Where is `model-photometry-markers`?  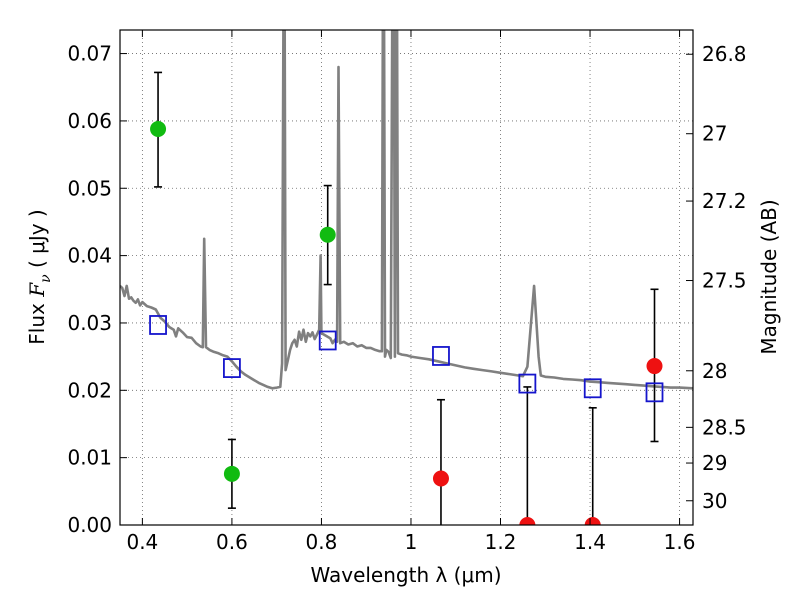 model-photometry-markers is located at coordinates (406, 359).